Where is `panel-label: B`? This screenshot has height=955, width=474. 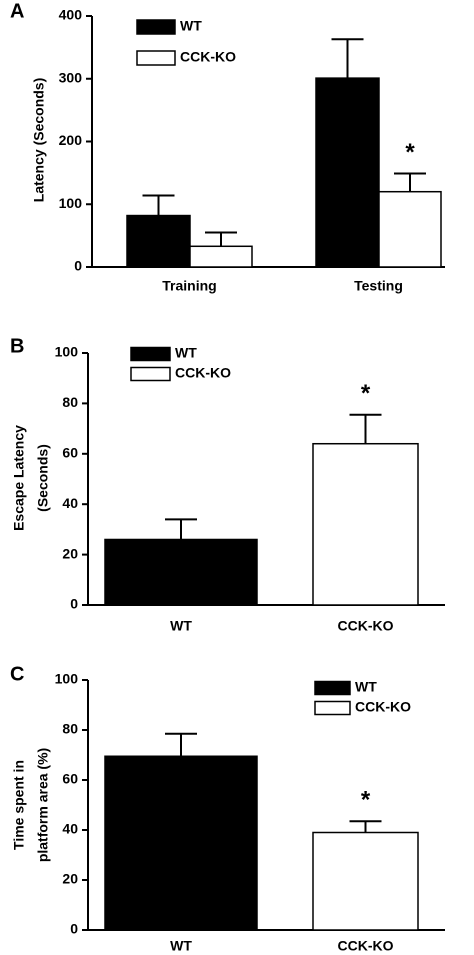
panel-label: B is located at coordinates (17, 346).